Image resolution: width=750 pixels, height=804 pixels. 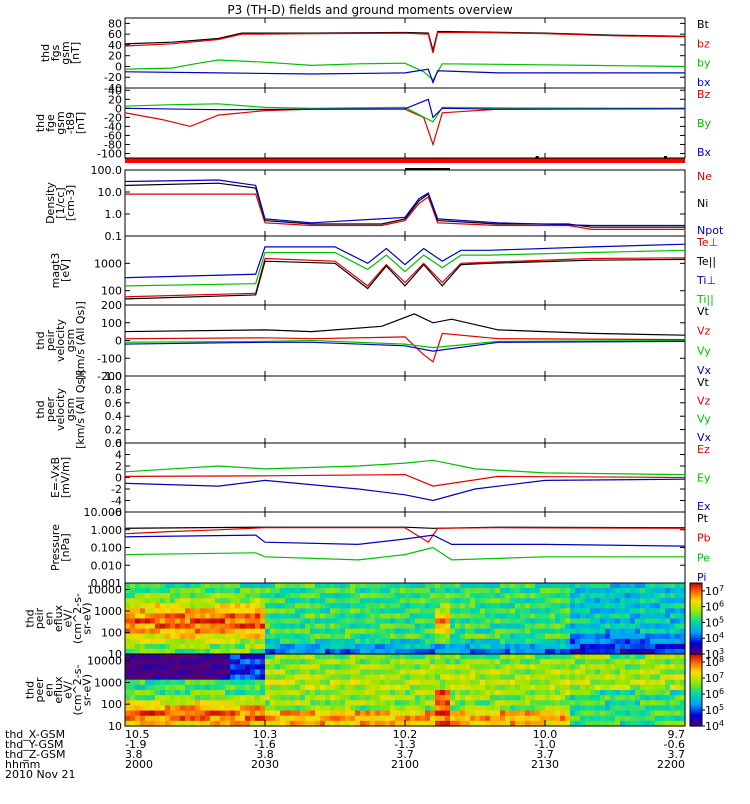 What do you see at coordinates (115, 654) in the screenshot?
I see `y-tick-label: 10` at bounding box center [115, 654].